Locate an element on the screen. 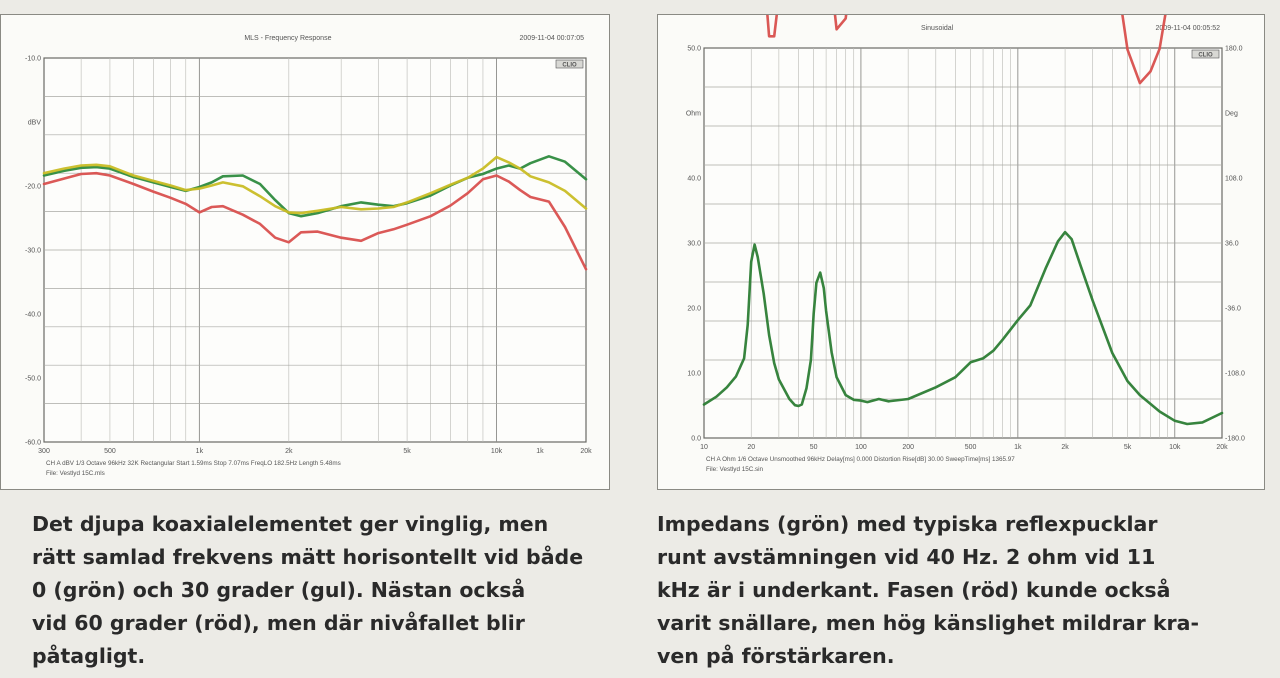 This screenshot has width=1280, height=678. y-right-tick-label: 36.0 is located at coordinates (1232, 244).